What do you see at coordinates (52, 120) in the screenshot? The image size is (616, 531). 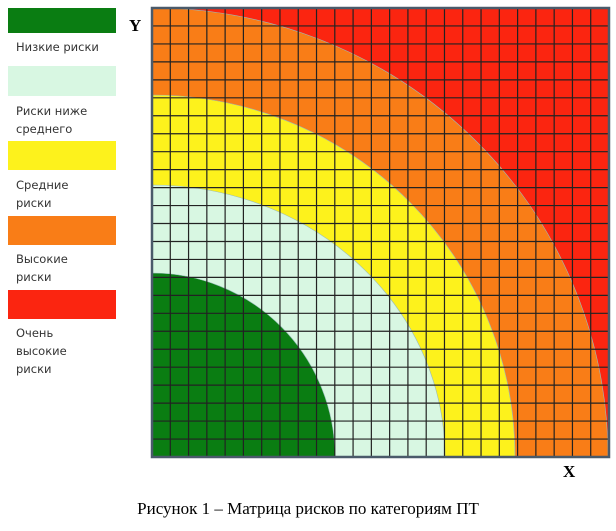 I see `legend-label-below-medium: Риски ниже среднего` at bounding box center [52, 120].